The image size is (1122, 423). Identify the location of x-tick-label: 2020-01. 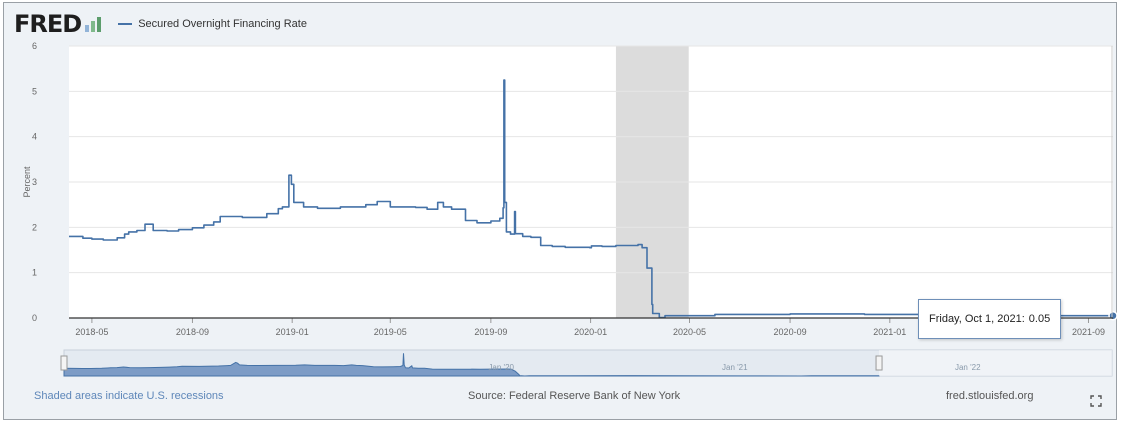
(590, 332).